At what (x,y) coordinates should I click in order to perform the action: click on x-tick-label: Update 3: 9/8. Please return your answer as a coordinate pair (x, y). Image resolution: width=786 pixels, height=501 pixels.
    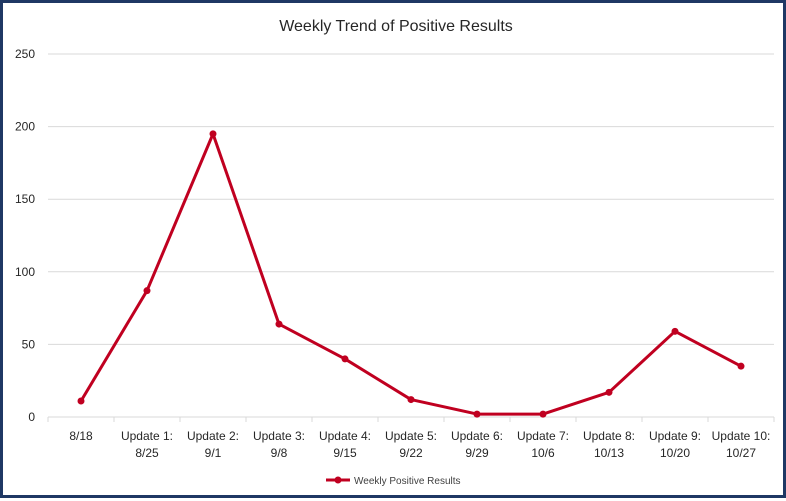
    Looking at the image, I should click on (279, 444).